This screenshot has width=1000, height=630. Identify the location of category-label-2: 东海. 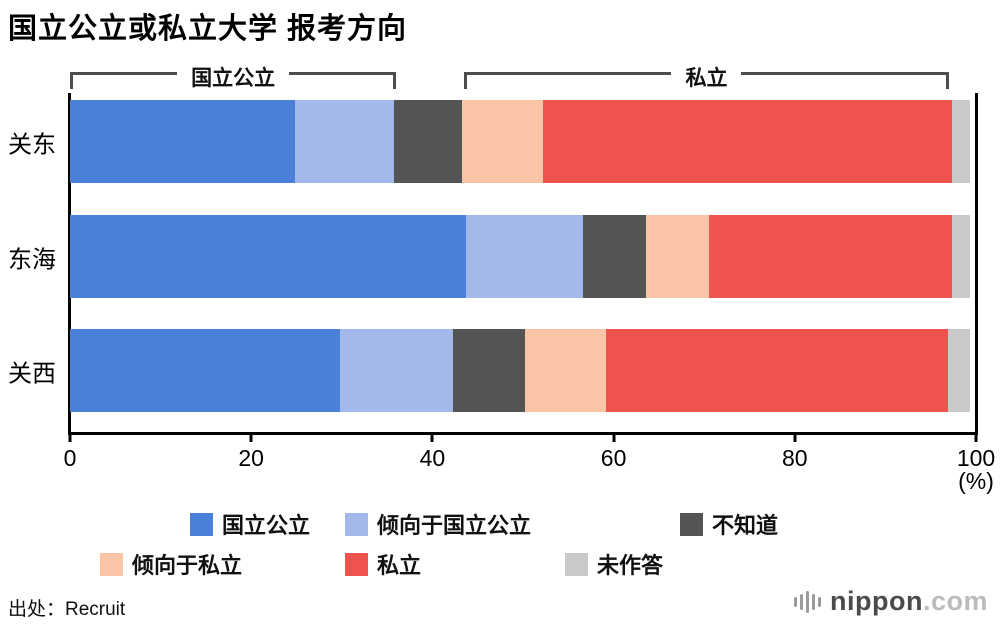
(32, 259).